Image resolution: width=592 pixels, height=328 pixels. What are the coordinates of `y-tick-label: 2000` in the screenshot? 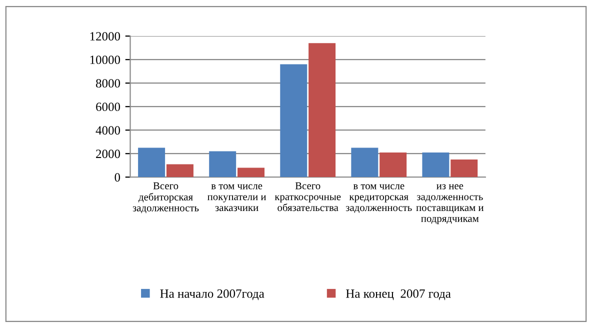 It's located at (108, 154).